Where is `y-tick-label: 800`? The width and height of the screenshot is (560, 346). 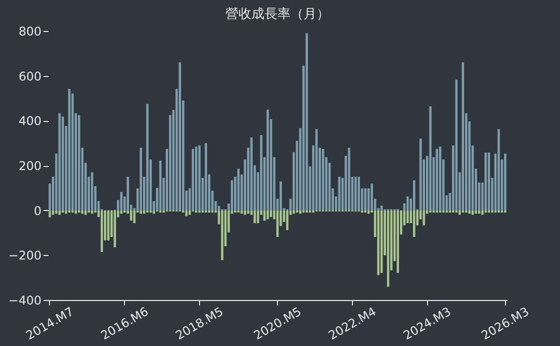
y-tick-label: 800 is located at coordinates (30, 31).